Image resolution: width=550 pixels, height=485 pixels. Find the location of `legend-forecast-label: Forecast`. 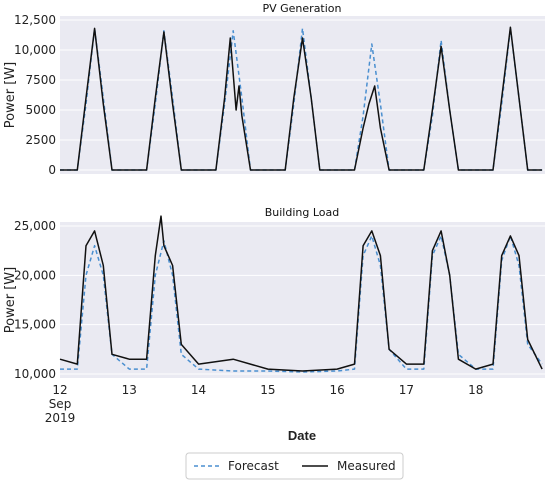

legend-forecast-label: Forecast is located at coordinates (253, 466).